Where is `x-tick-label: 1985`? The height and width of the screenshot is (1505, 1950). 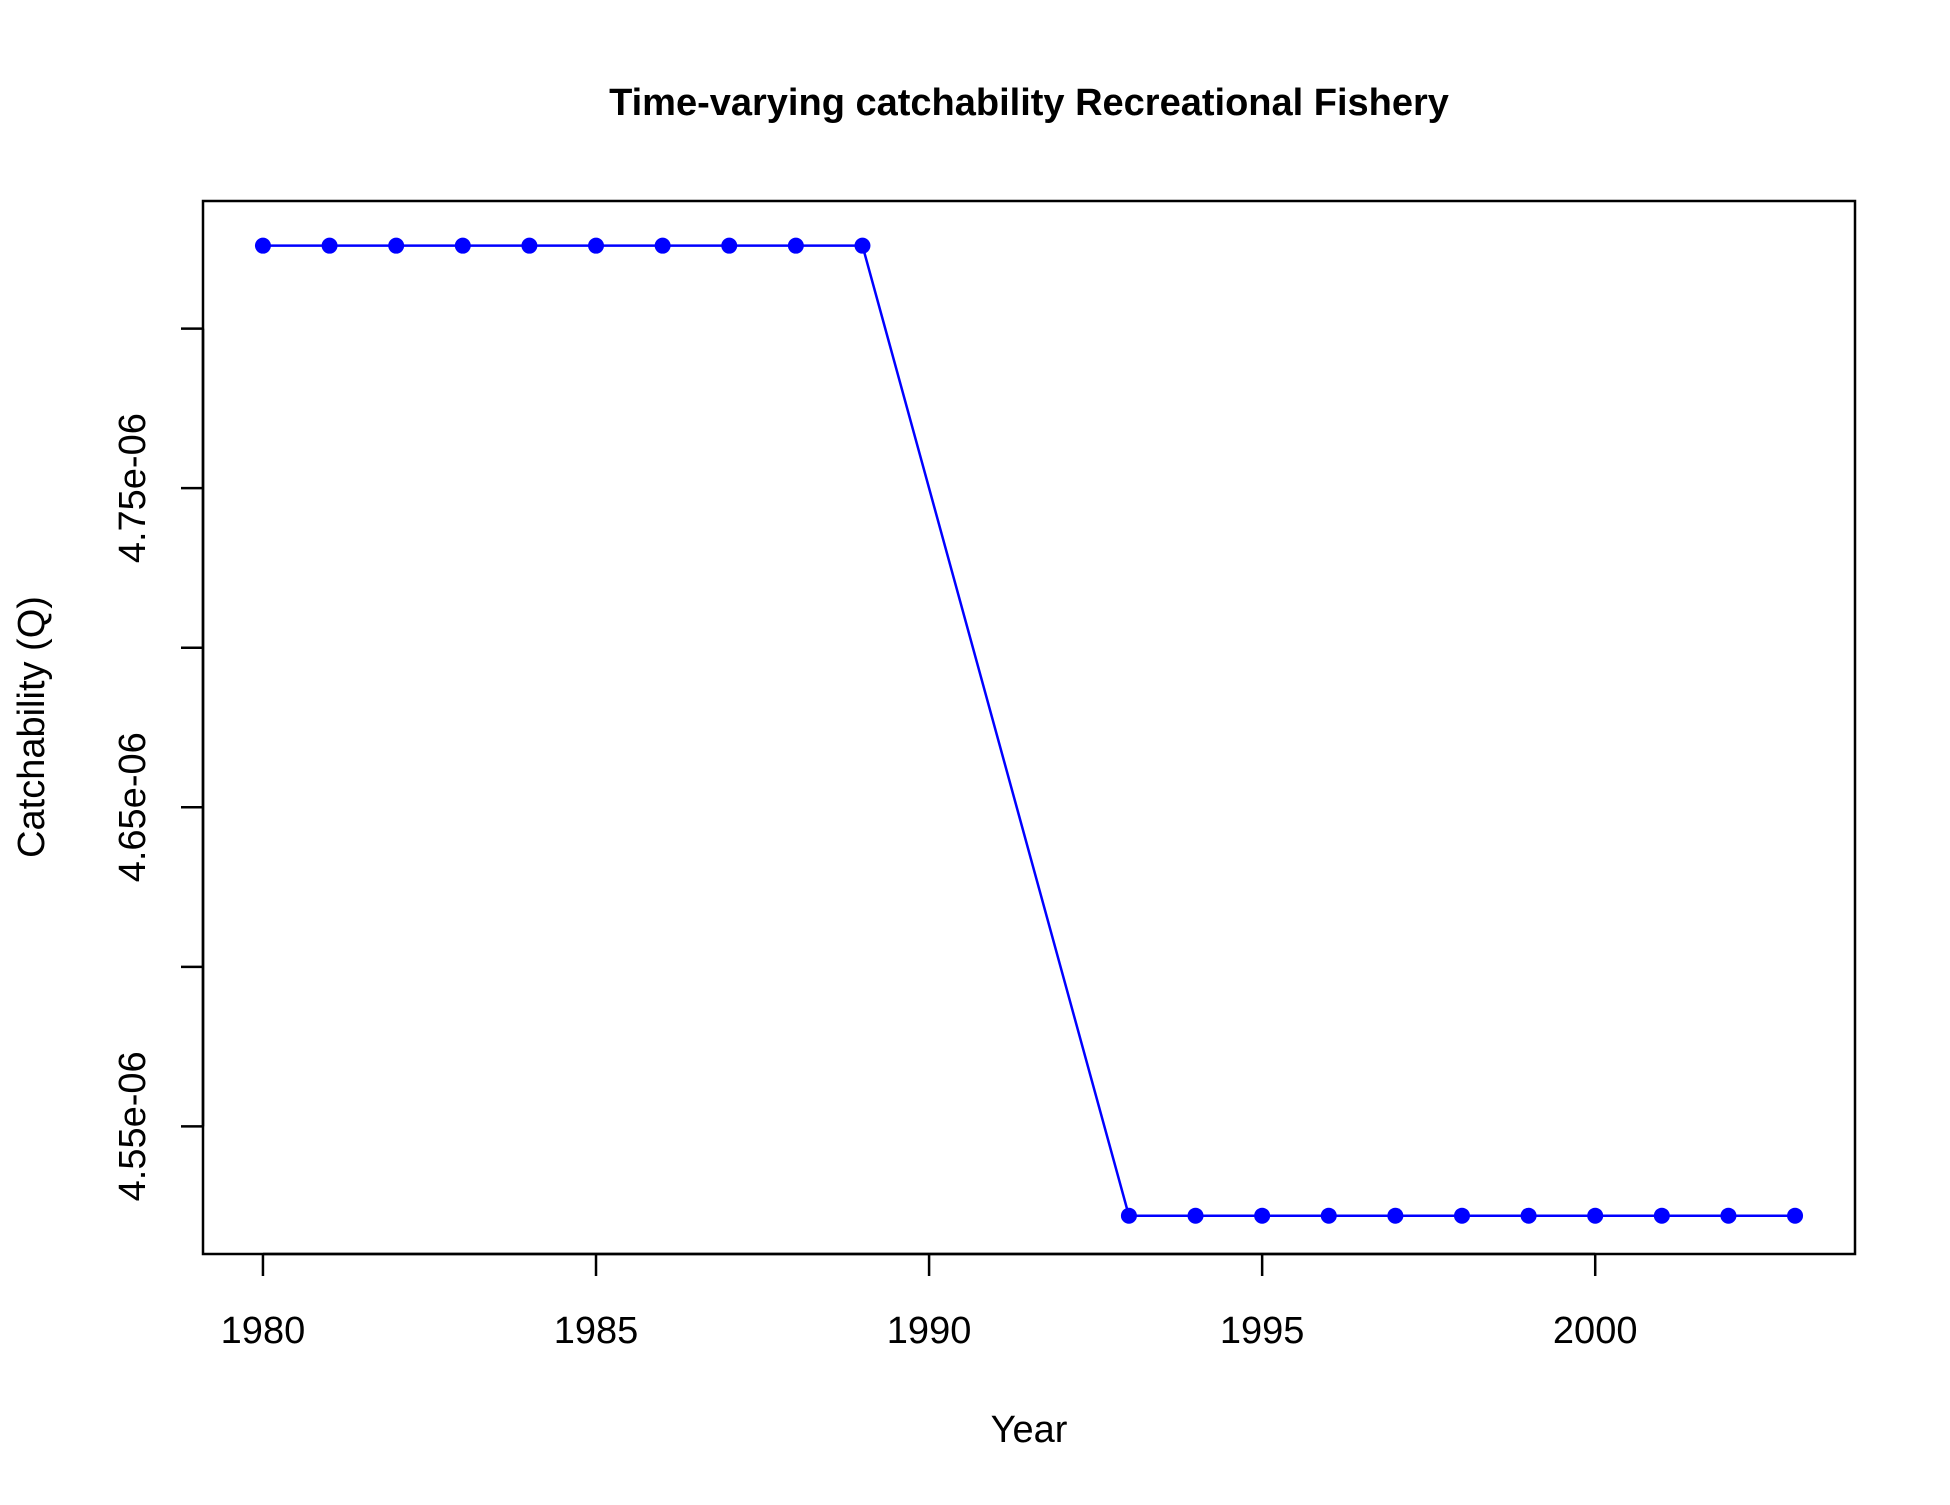 x-tick-label: 1985 is located at coordinates (596, 1331).